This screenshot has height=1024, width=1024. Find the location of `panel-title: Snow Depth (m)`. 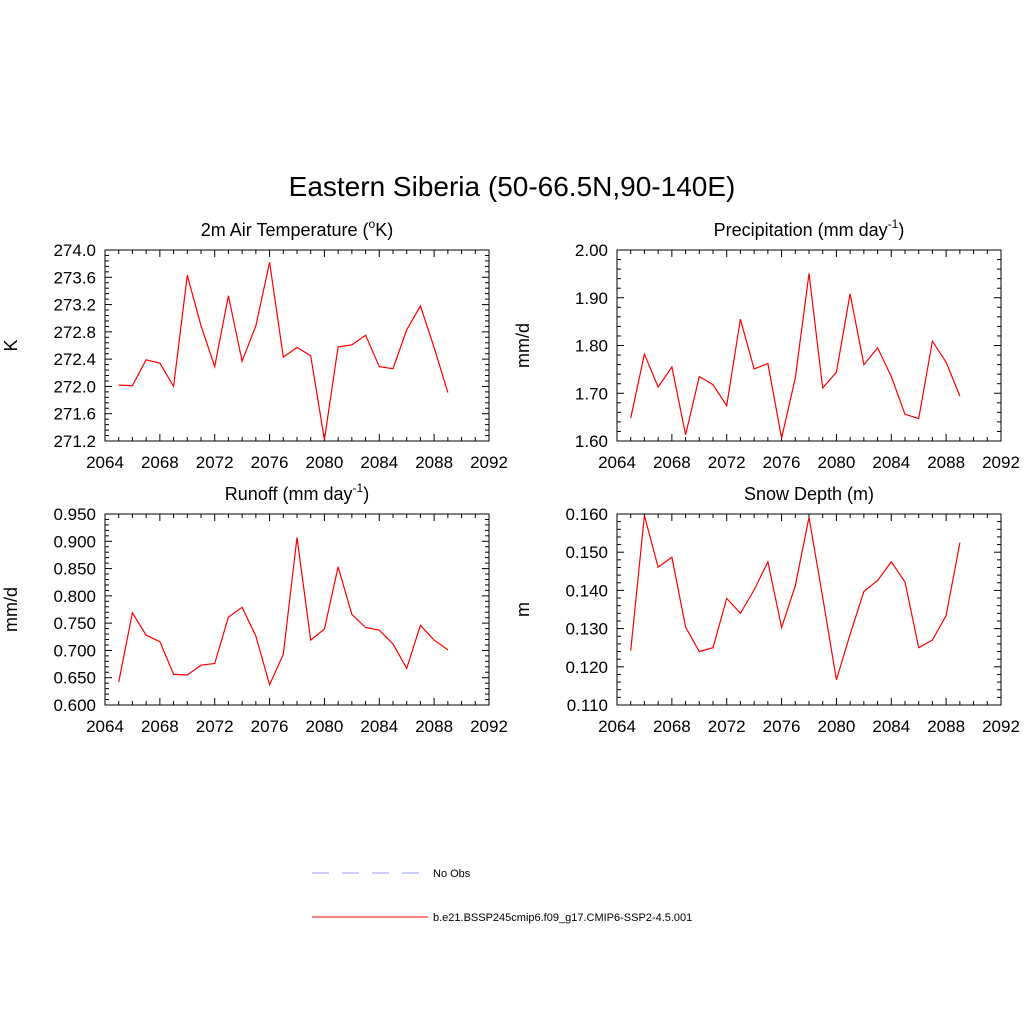

panel-title: Snow Depth (m) is located at coordinates (809, 494).